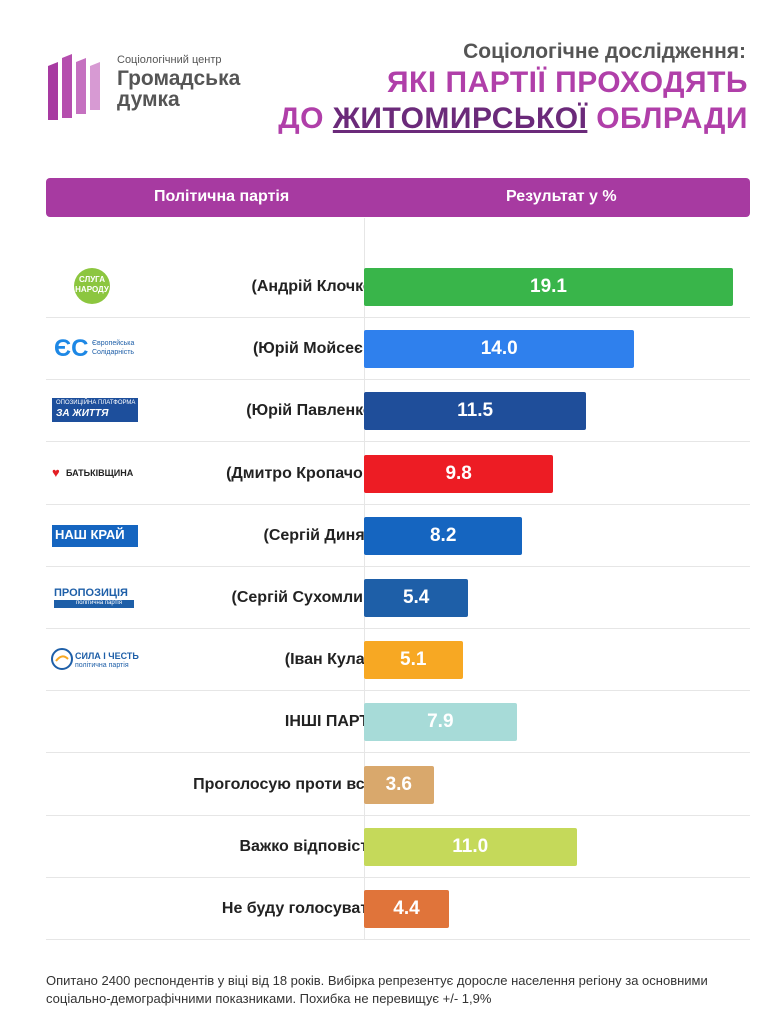  I want to click on bar: 8.2, so click(443, 535).